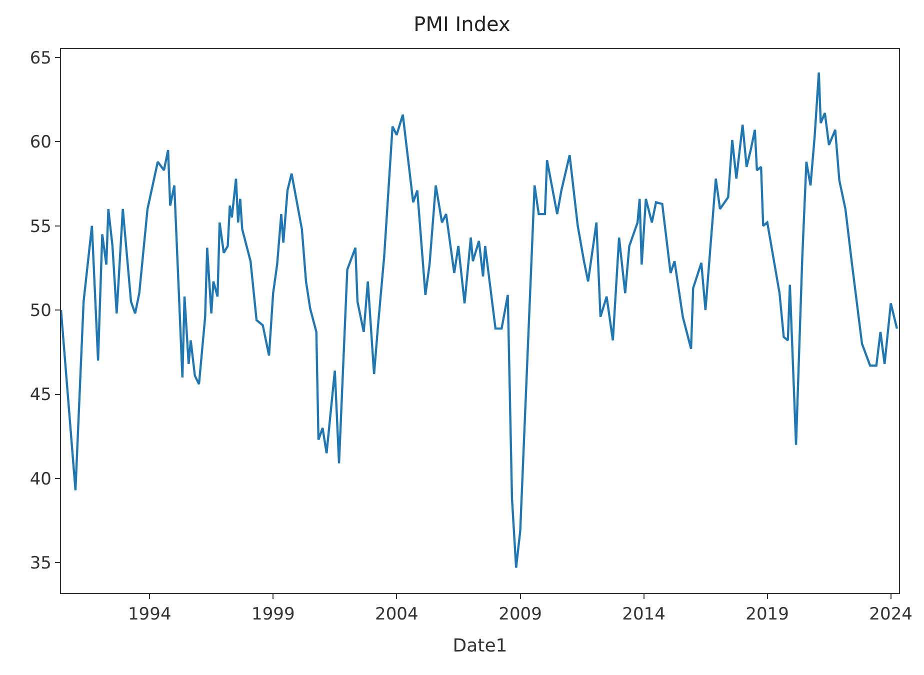  Describe the element at coordinates (41, 395) in the screenshot. I see `y-tick-label: 45` at that location.